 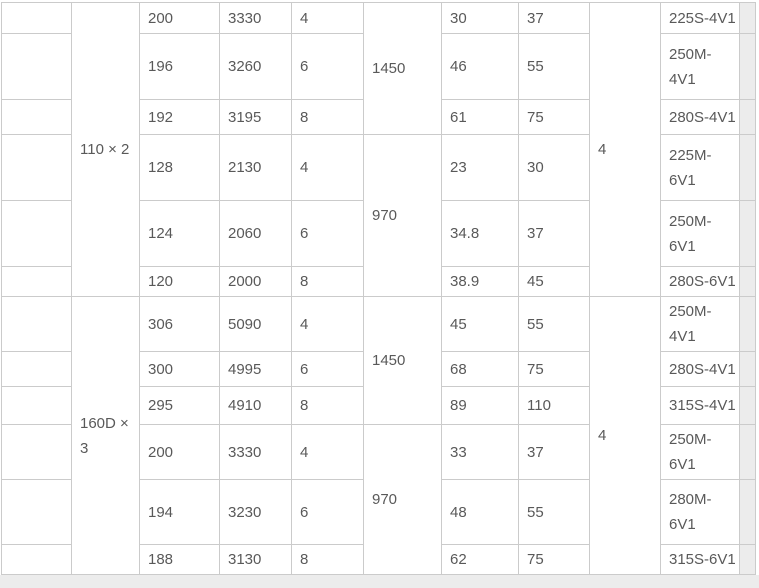 I want to click on data-cell-c2: 2060, so click(x=255, y=233).